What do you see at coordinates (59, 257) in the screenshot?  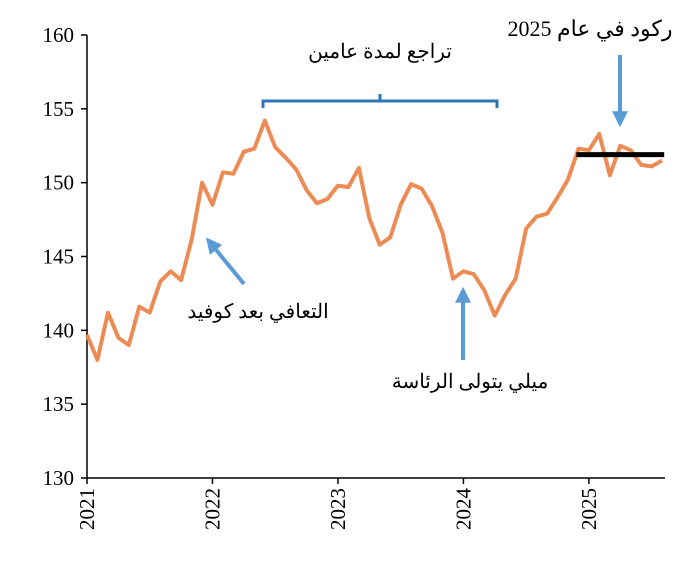 I see `y-tick-label: 145` at bounding box center [59, 257].